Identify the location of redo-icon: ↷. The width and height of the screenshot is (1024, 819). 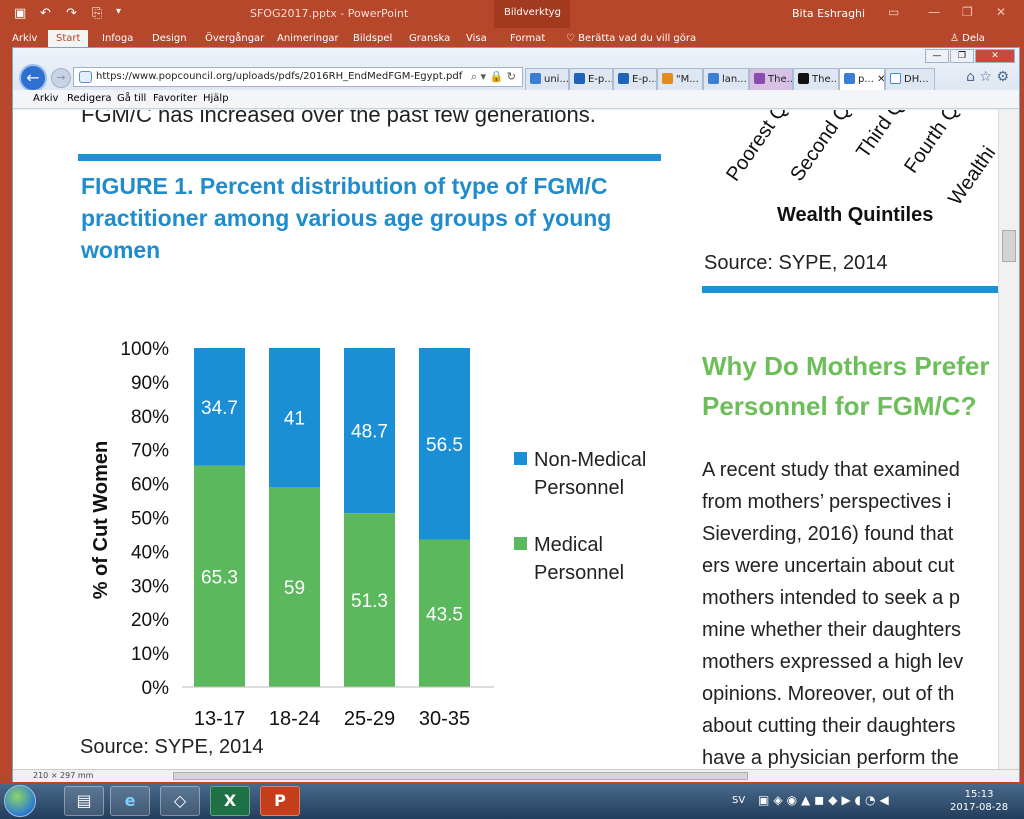
(71, 13).